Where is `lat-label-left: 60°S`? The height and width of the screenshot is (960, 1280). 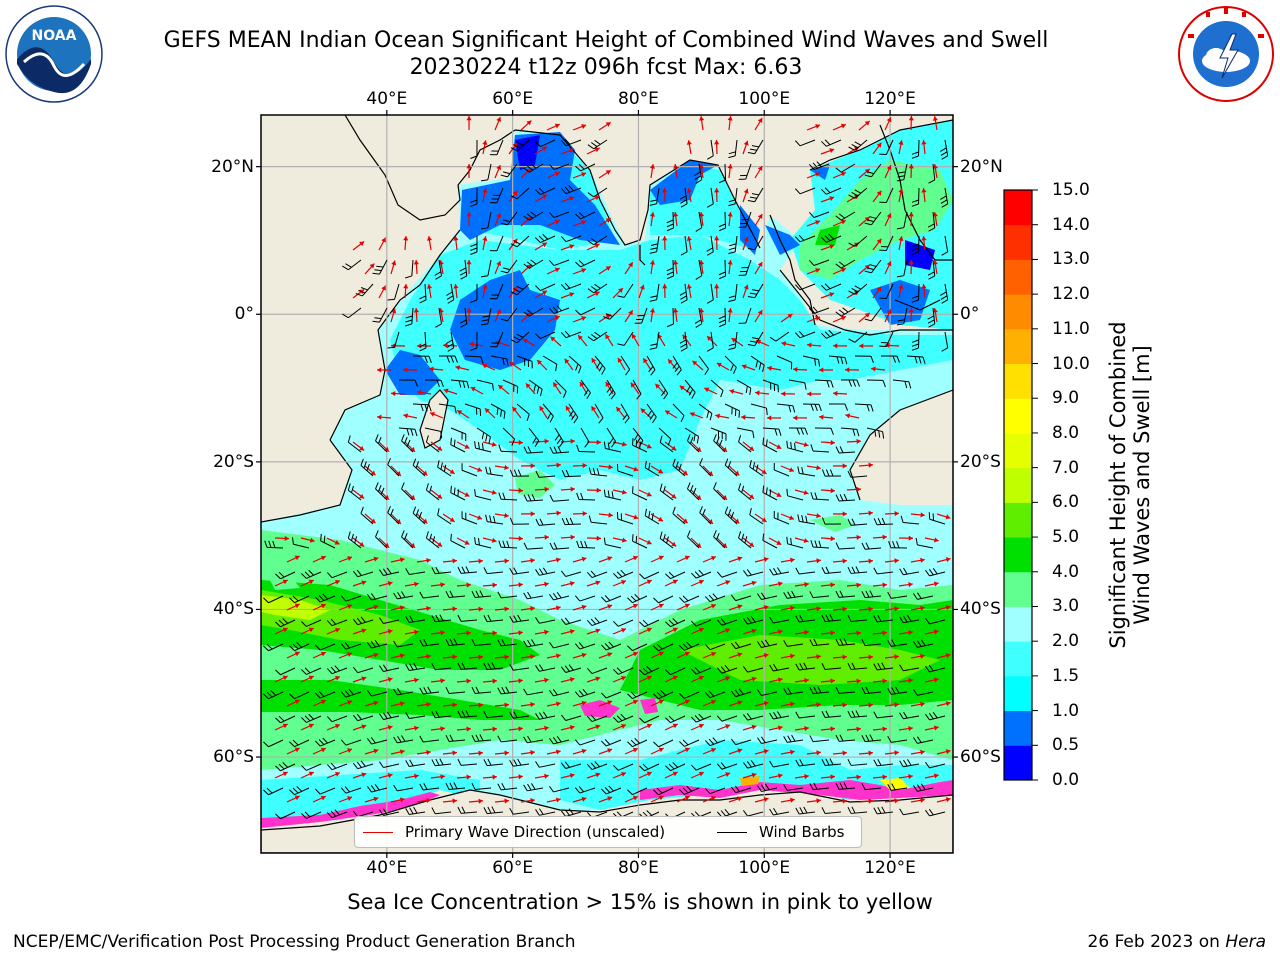 lat-label-left: 60°S is located at coordinates (233, 757).